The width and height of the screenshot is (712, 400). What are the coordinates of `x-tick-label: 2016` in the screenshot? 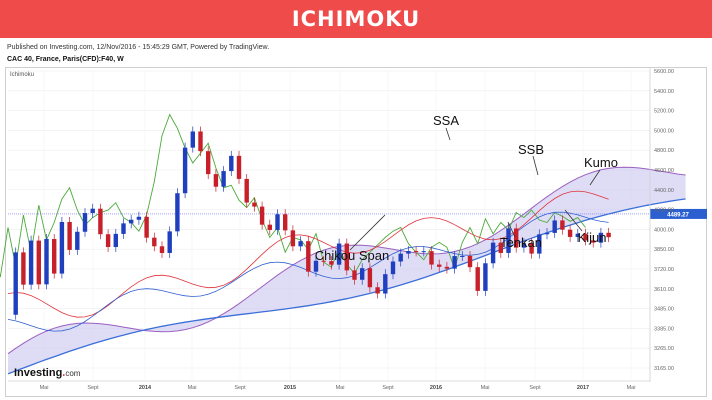 It's located at (436, 388).